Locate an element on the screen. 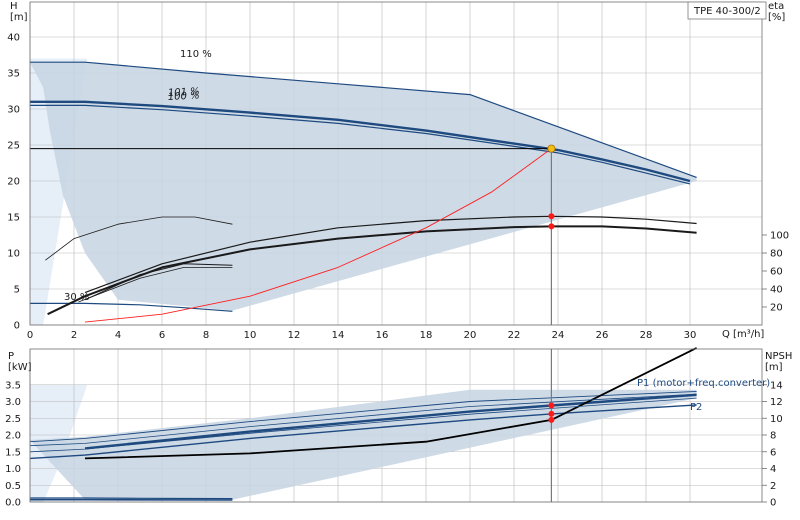 This screenshot has height=520, width=800. top-y-tick-label: 15 is located at coordinates (13, 218).